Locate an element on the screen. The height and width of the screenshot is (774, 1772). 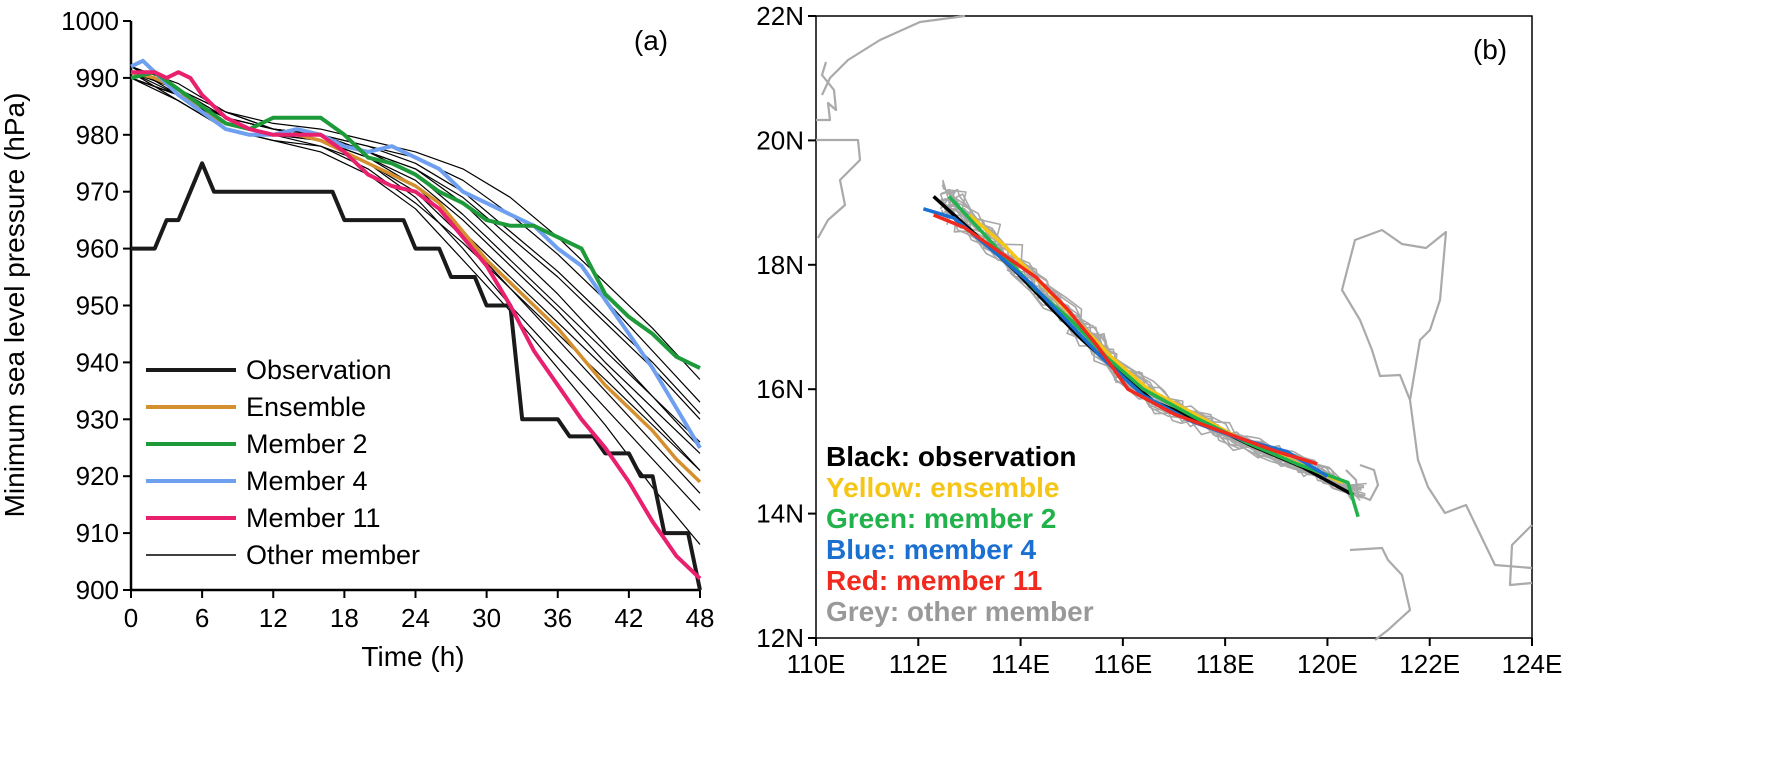
panel-a-x-tick-label: 36 is located at coordinates (557, 618).